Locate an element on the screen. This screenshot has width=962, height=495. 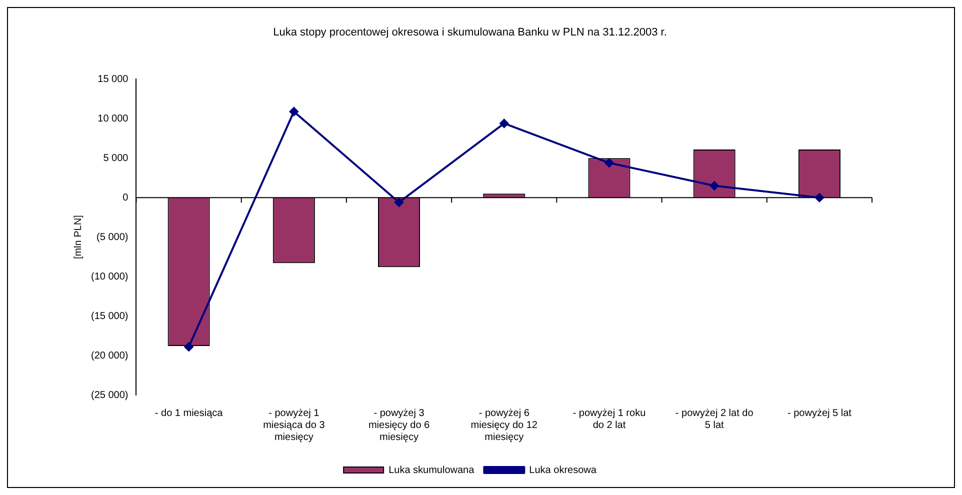
x-tick-label: - powyżej 6 miesięcy do 12 miesięcy is located at coordinates (504, 425).